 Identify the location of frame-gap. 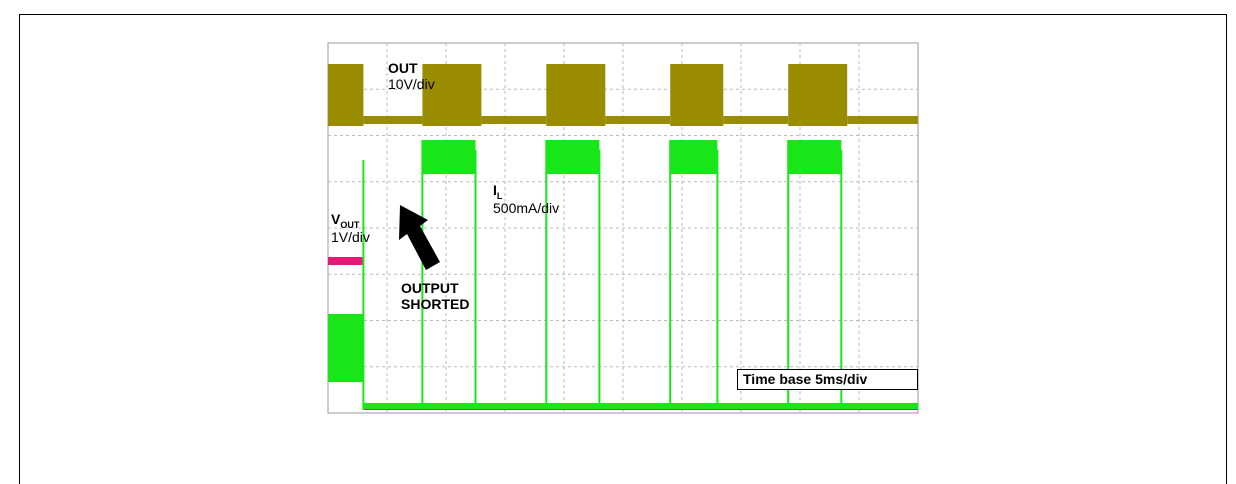
(155, 22).